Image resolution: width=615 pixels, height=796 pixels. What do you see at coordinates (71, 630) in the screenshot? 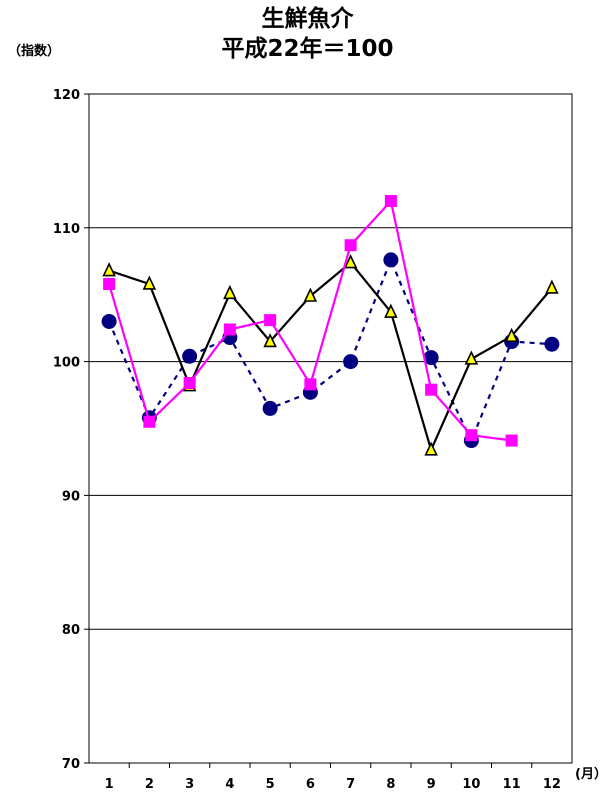
I see `y-tick-label: 80` at bounding box center [71, 630].